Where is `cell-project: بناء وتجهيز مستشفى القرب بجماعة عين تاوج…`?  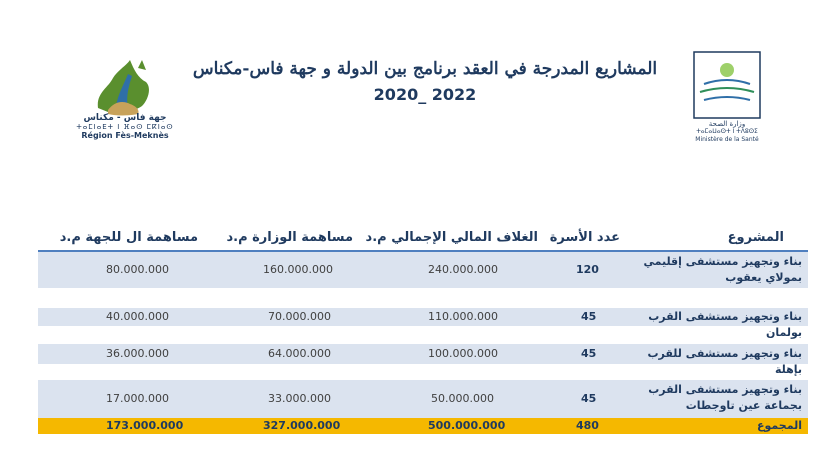 cell-project: بناء وتجهيز مستشفى القرب بجماعة عين تاوج… is located at coordinates (725, 397).